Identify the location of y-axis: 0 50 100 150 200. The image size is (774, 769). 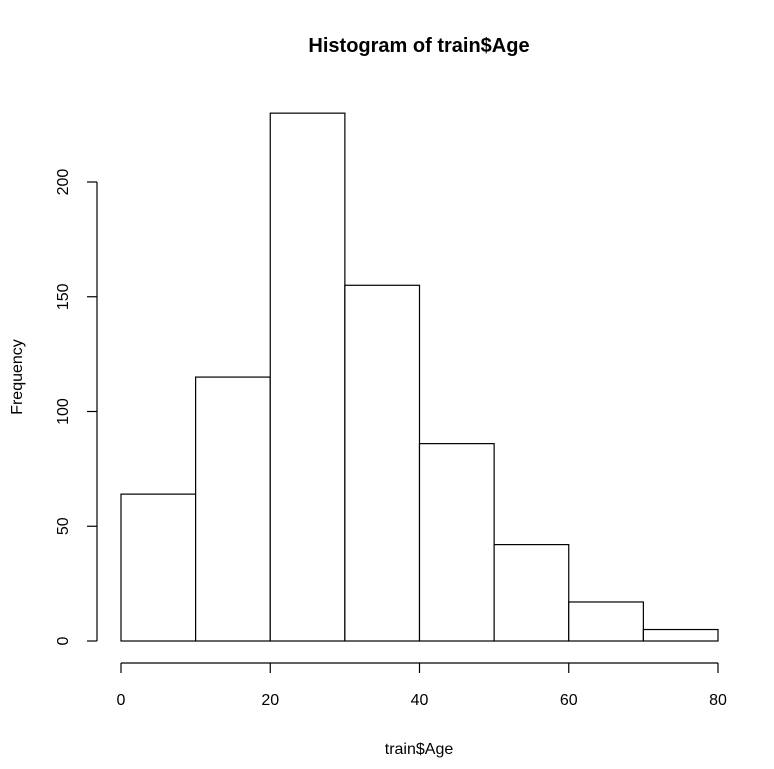
(76, 407).